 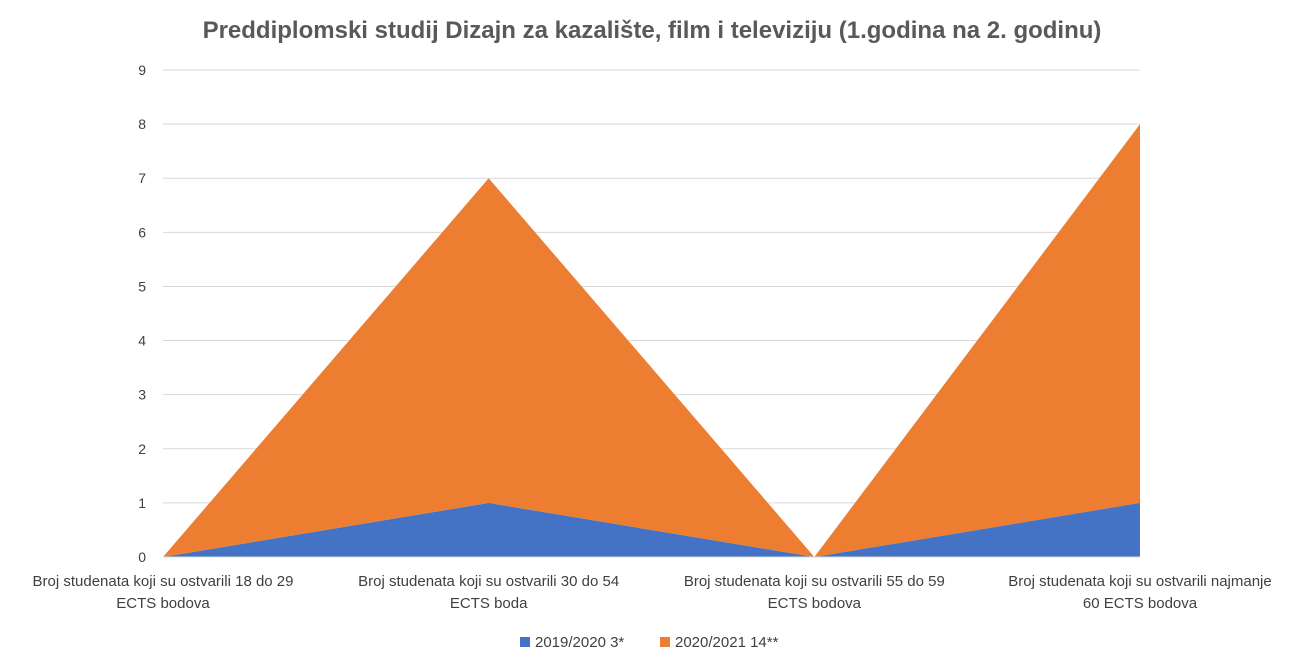 What do you see at coordinates (142, 286) in the screenshot?
I see `y-tick-label: 5` at bounding box center [142, 286].